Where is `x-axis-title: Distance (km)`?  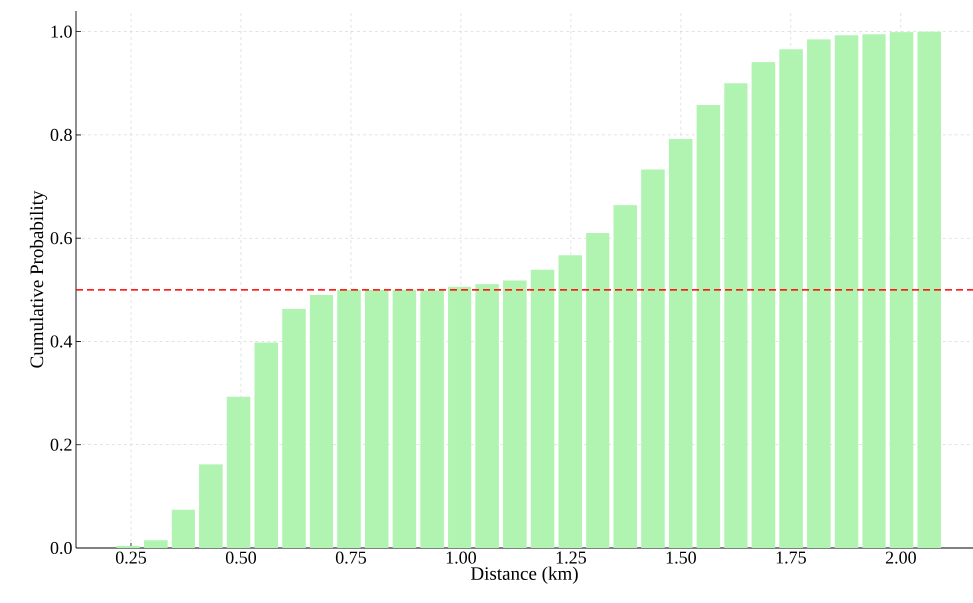 x-axis-title: Distance (km) is located at coordinates (524, 575).